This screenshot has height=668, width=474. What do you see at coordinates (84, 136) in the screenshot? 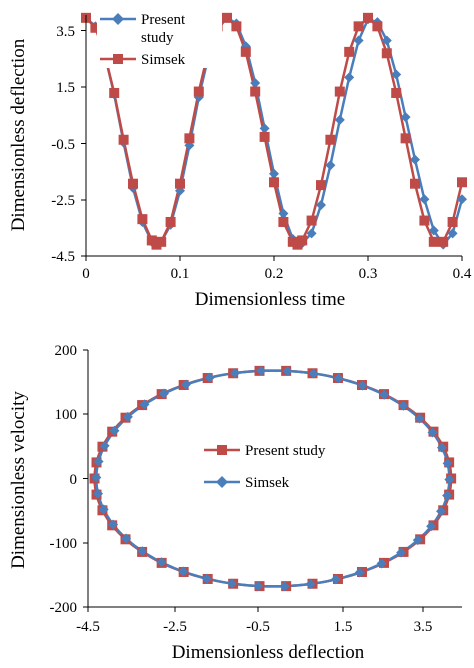
I see `chart1-y-axis` at bounding box center [84, 136].